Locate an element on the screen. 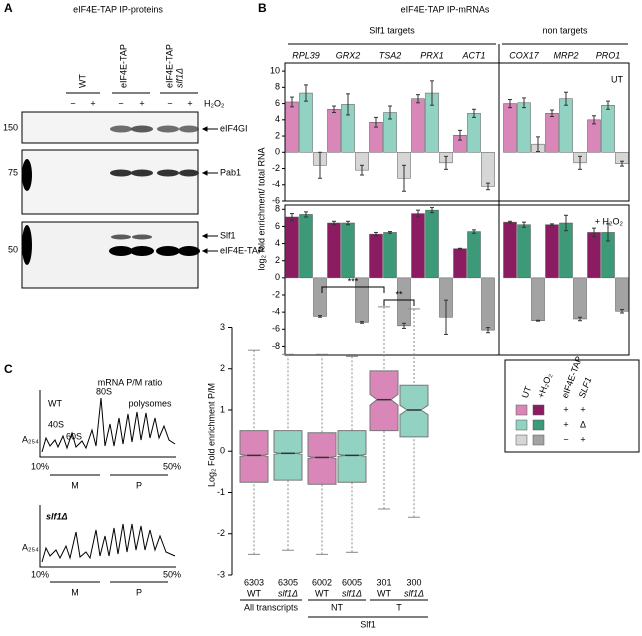 The width and height of the screenshot is (642, 636). significance-label: *** is located at coordinates (353, 281).